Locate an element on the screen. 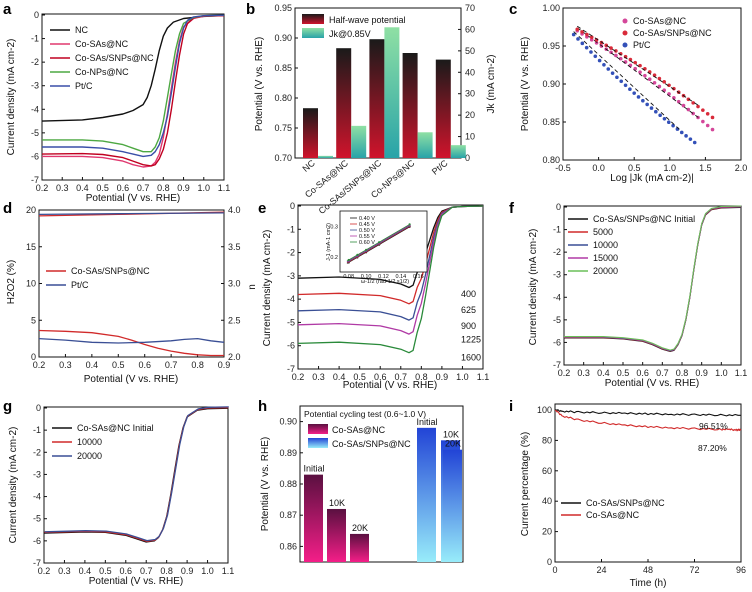 The image size is (752, 592). e-inset-legend-1-label: 0.45 V is located at coordinates (367, 225).